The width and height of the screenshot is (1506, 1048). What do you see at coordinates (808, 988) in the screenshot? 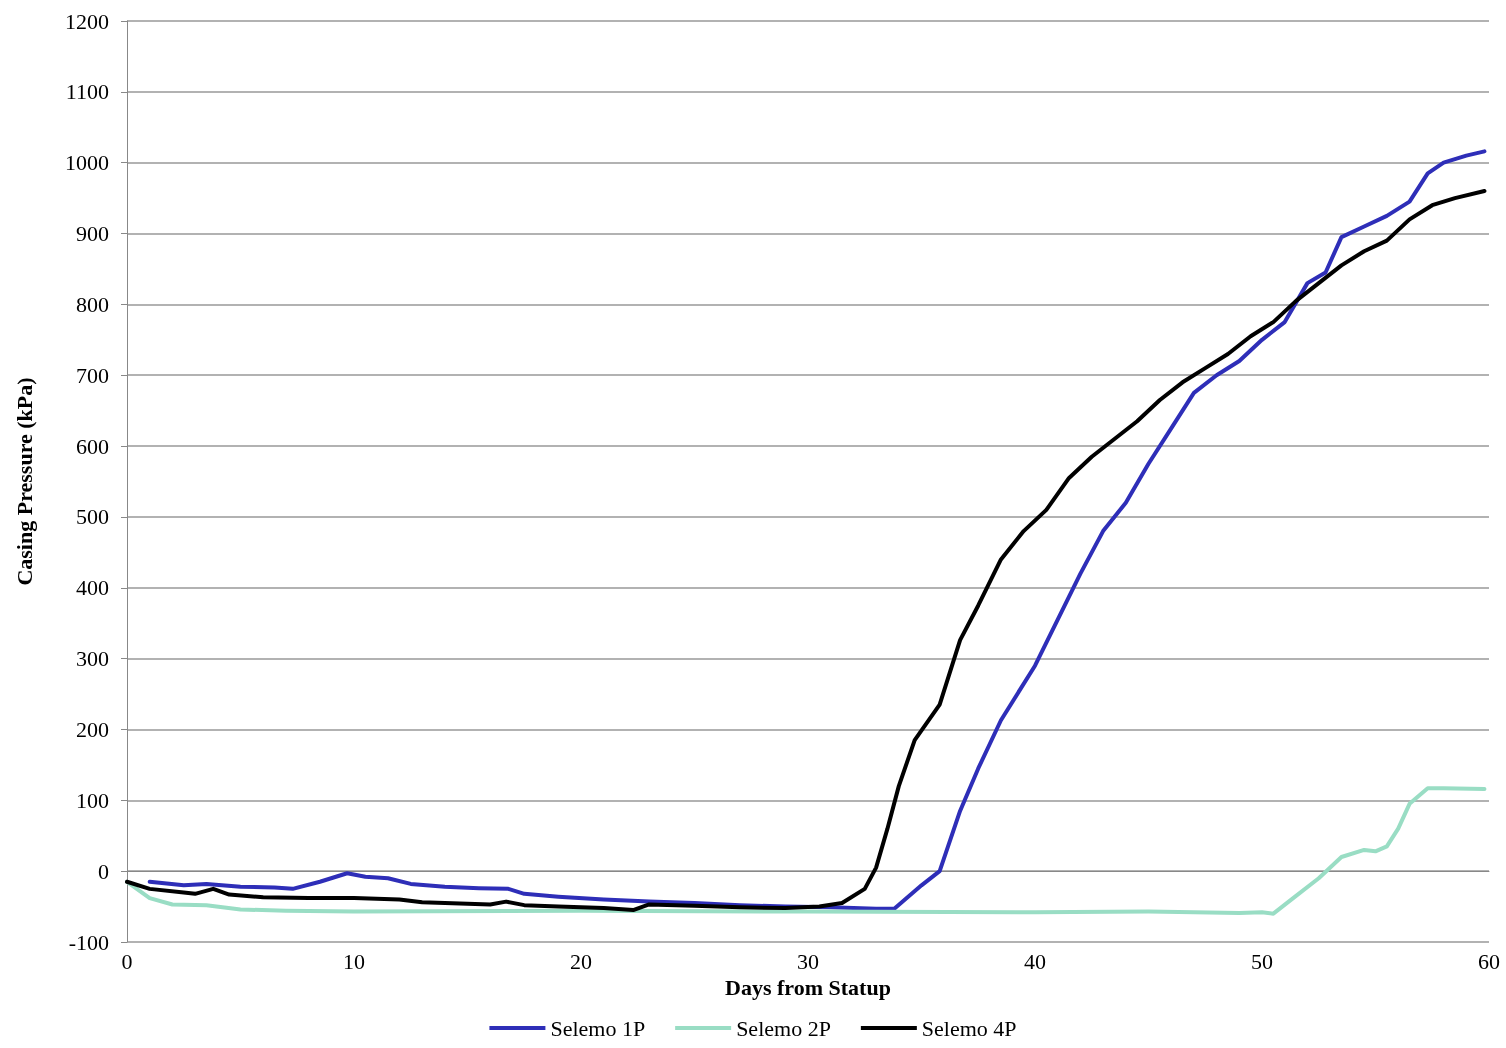
I see `x-axis-title: Days from Statup` at bounding box center [808, 988].